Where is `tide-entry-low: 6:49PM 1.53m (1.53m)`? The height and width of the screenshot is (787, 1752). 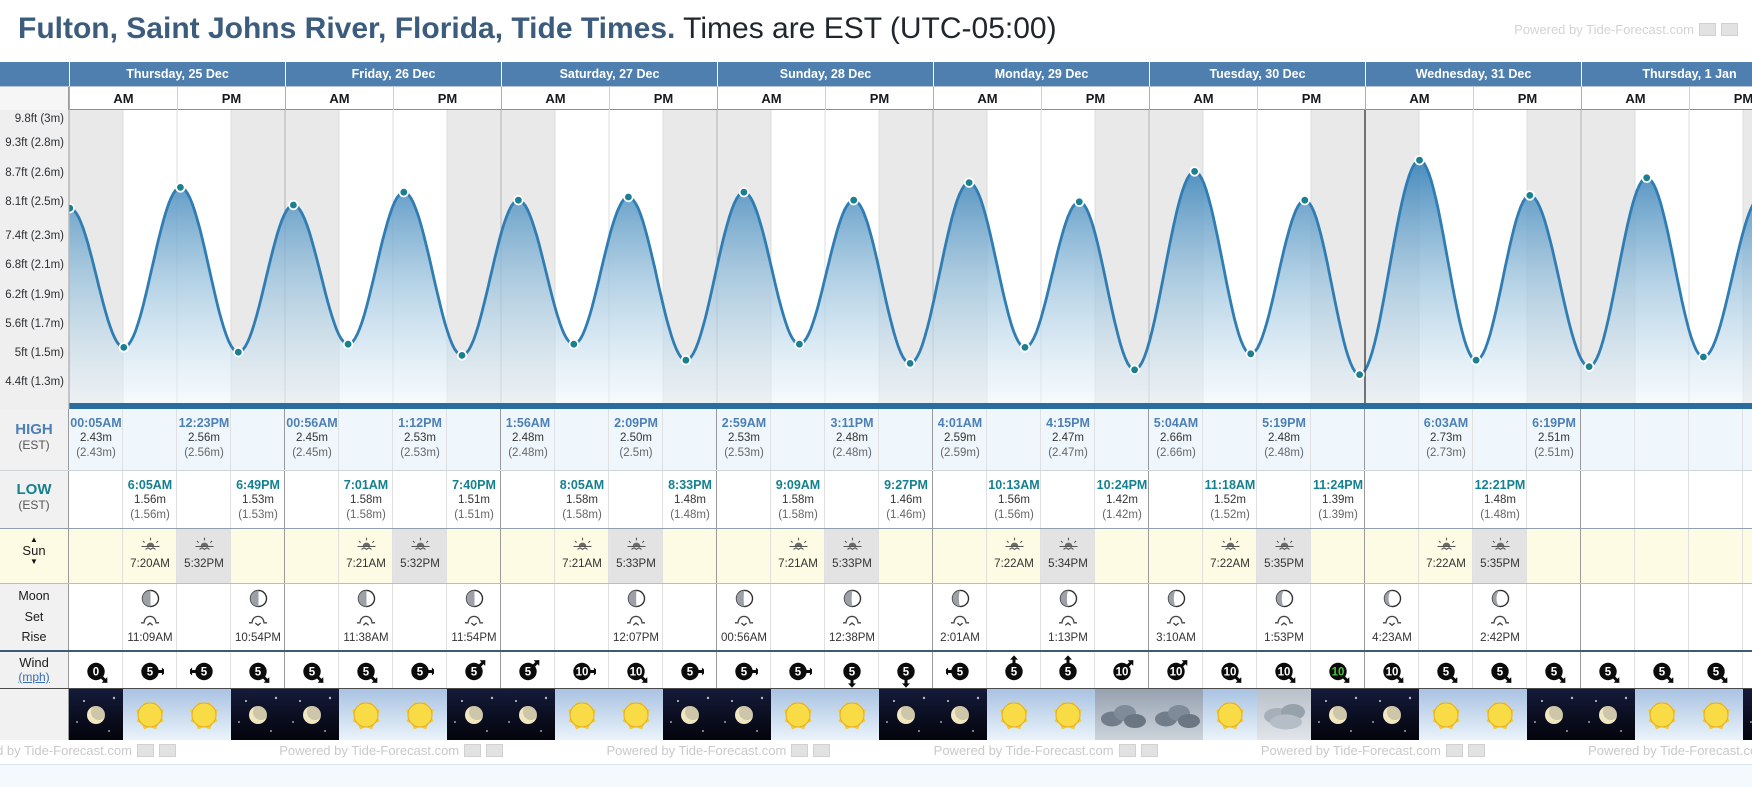
tide-entry-low: 6:49PM 1.53m (1.53m) is located at coordinates (258, 500).